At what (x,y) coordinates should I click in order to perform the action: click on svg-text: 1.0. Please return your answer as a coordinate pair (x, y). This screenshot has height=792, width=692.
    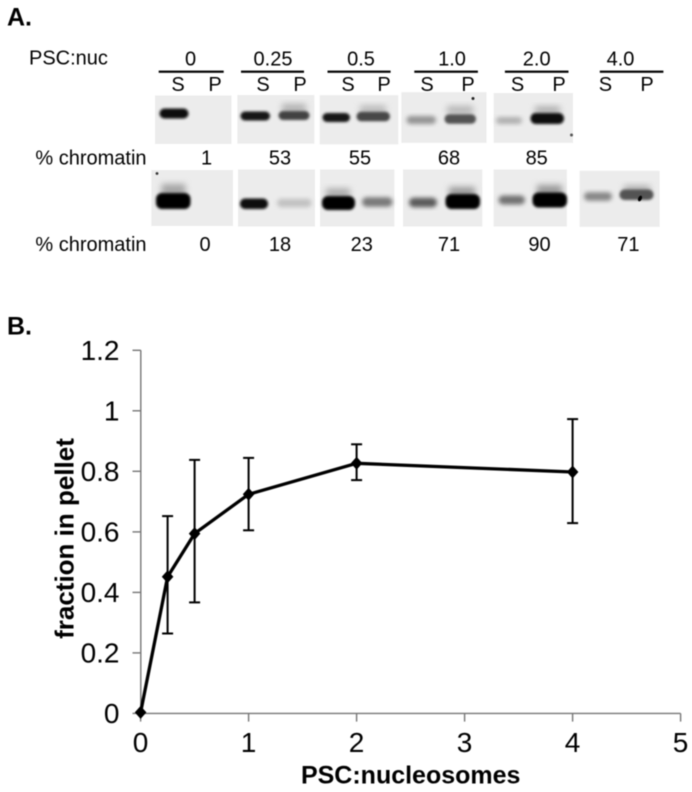
    Looking at the image, I should click on (452, 60).